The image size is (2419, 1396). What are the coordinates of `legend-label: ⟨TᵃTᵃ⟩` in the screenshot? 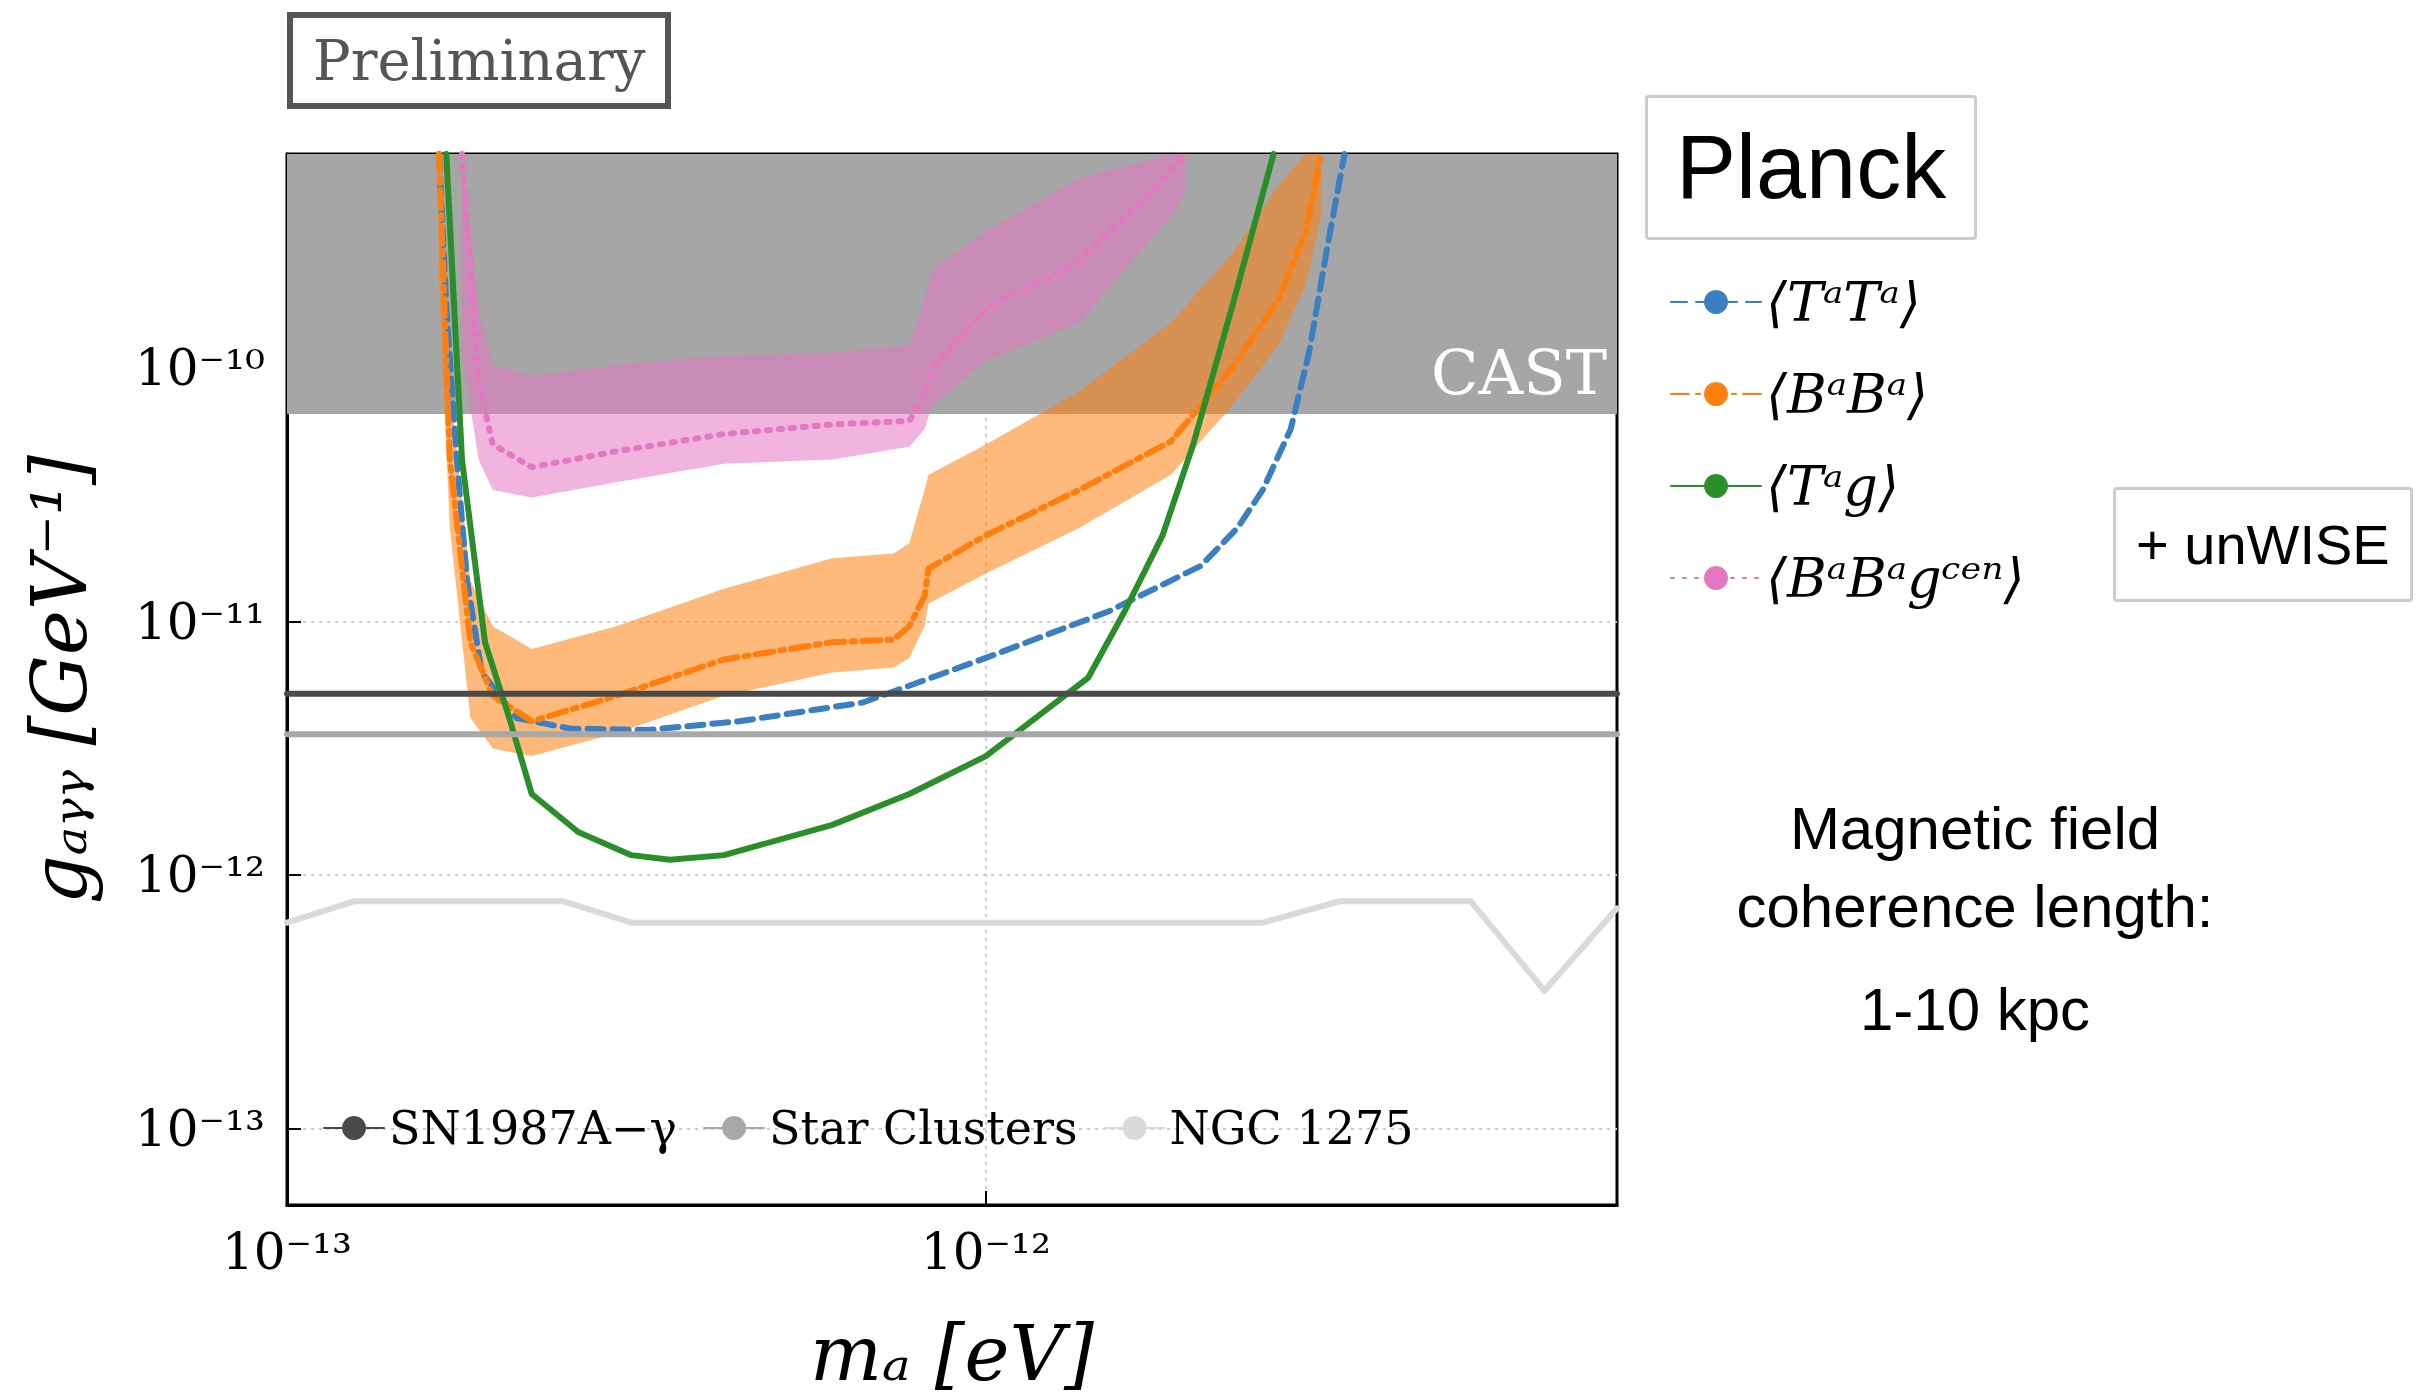 It's located at (1843, 302).